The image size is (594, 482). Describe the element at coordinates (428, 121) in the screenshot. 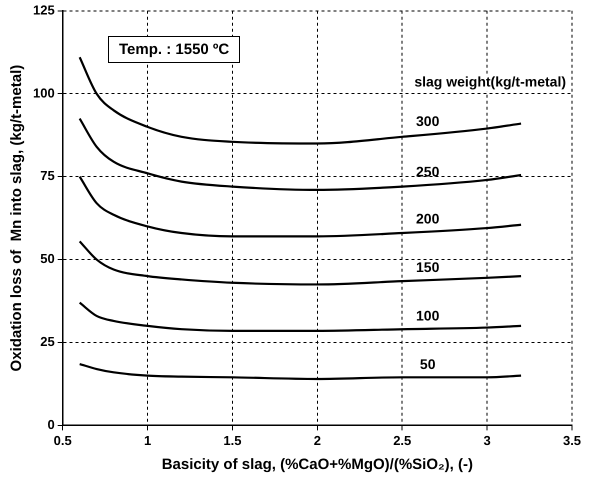

I see `series-label: 300` at that location.